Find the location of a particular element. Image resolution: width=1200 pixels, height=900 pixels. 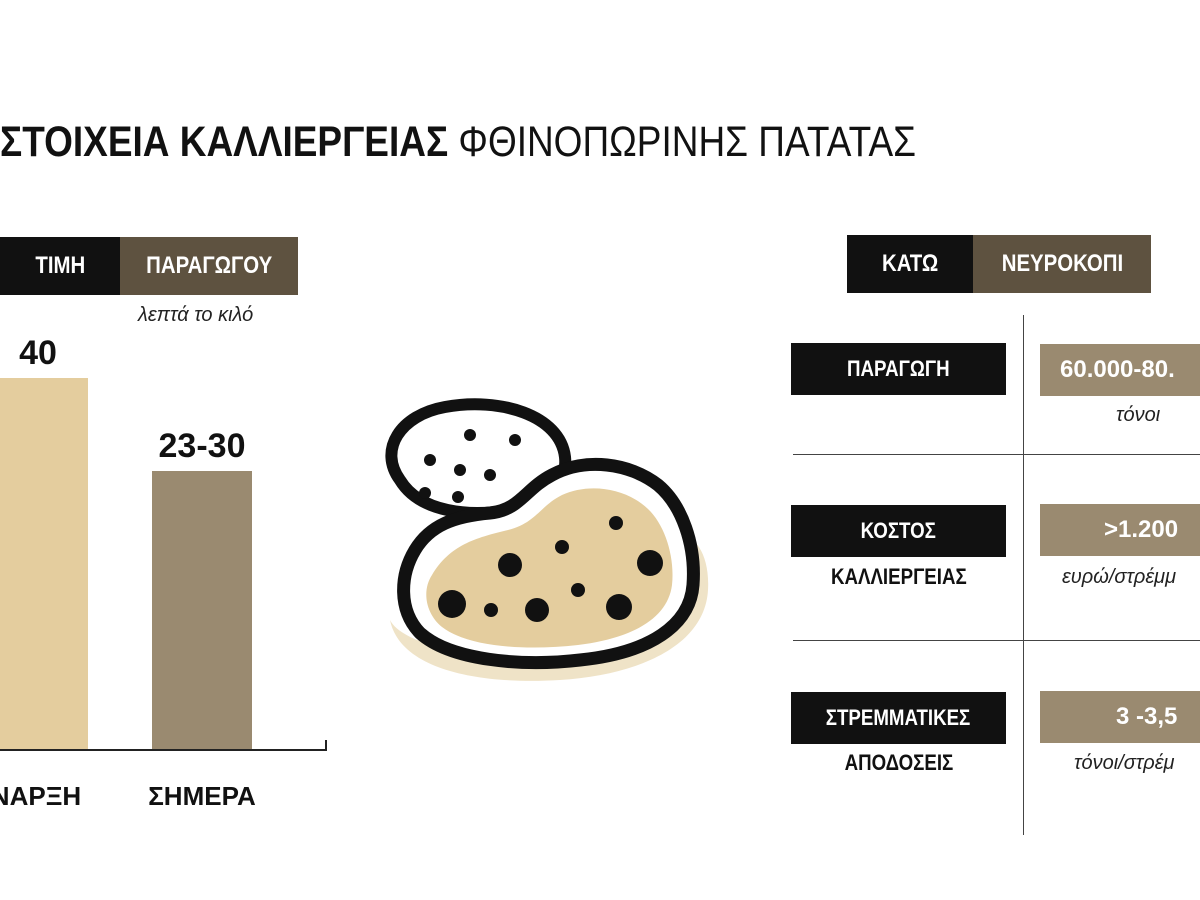

bar-category-label-1: ΝΑΡΞΗ is located at coordinates (40, 796).